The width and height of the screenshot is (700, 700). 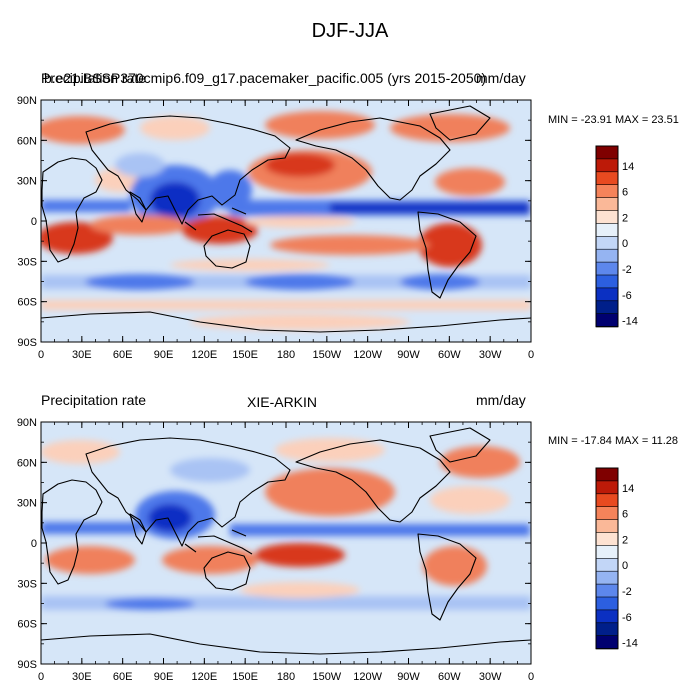 I want to click on africa-europe-outline, so click(x=72, y=532).